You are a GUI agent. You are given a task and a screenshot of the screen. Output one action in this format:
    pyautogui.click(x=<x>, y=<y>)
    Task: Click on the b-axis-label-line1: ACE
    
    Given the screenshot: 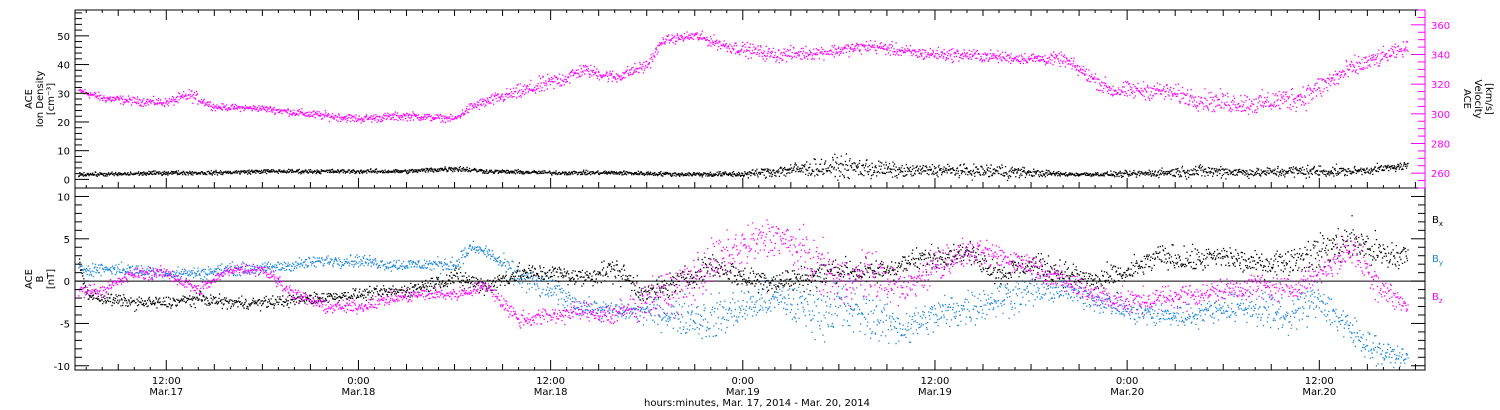 What is the action you would take?
    pyautogui.click(x=29, y=279)
    